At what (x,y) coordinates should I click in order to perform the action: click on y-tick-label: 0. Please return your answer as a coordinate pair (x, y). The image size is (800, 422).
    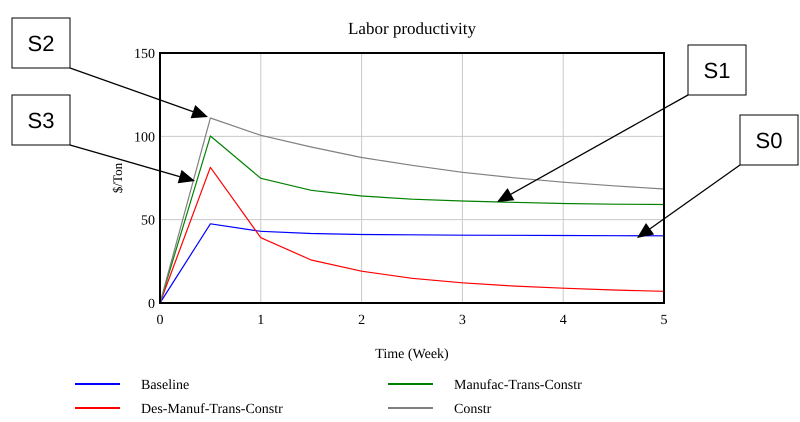
    Looking at the image, I should click on (151, 304).